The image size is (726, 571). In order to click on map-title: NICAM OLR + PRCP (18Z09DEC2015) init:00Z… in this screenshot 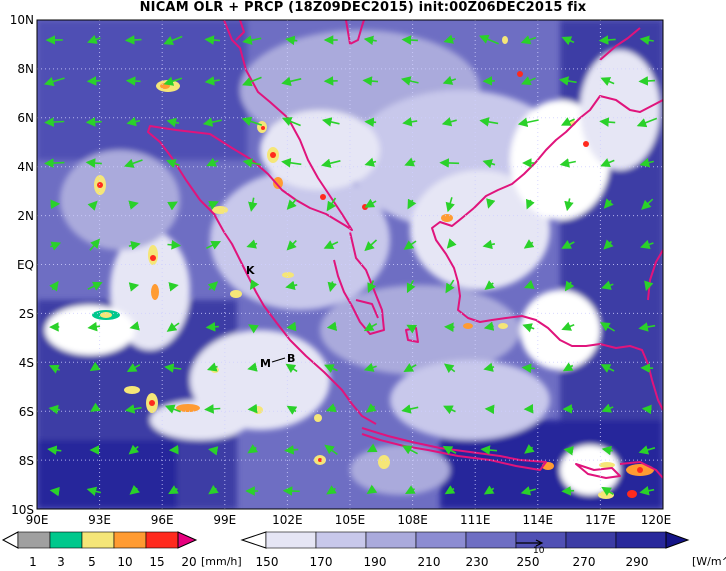, I will do `click(363, 7)`.